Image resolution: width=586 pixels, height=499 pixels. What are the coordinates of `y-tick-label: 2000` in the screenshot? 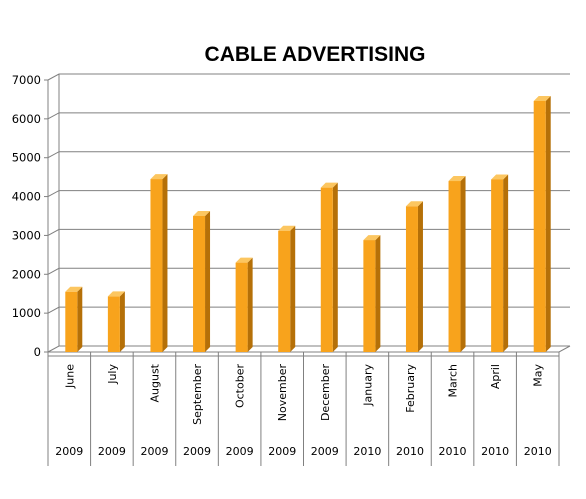 It's located at (26, 274).